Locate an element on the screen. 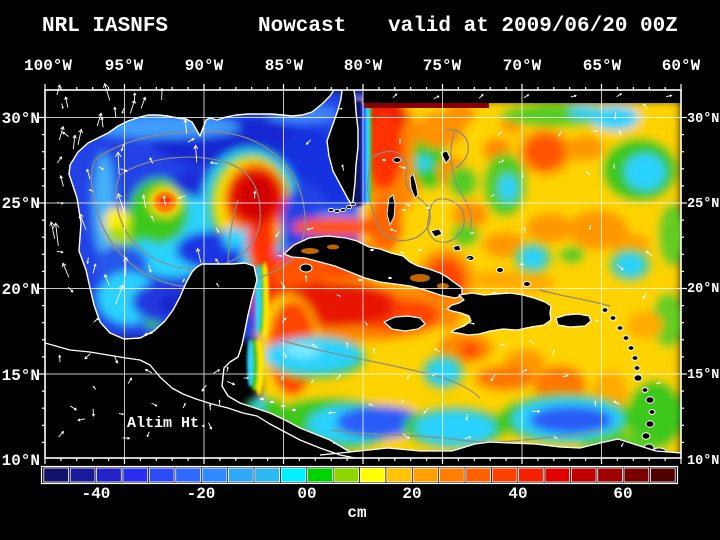 The image size is (720, 540). svg-text: 100°W is located at coordinates (48, 66).